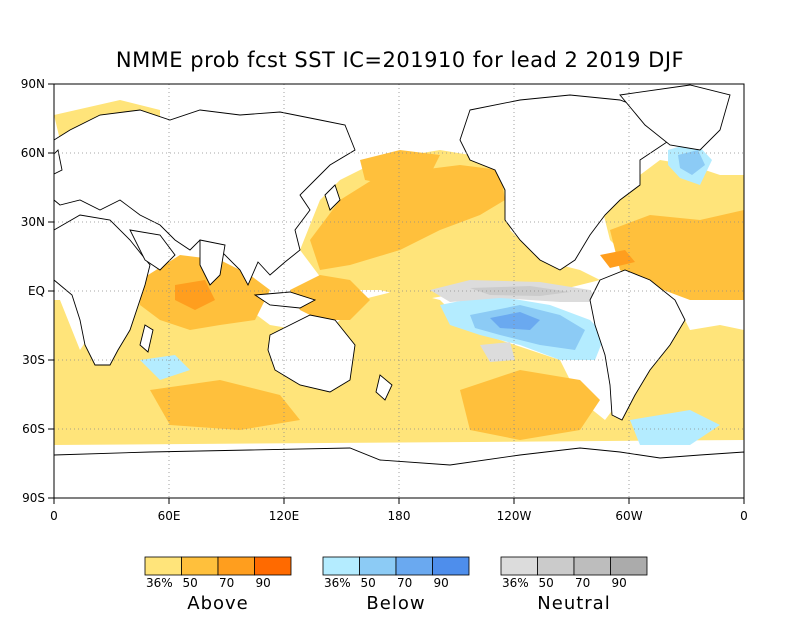 This screenshot has height=618, width=800. Describe the element at coordinates (530, 405) in the screenshot. I see `above-50-south-pacific` at that location.